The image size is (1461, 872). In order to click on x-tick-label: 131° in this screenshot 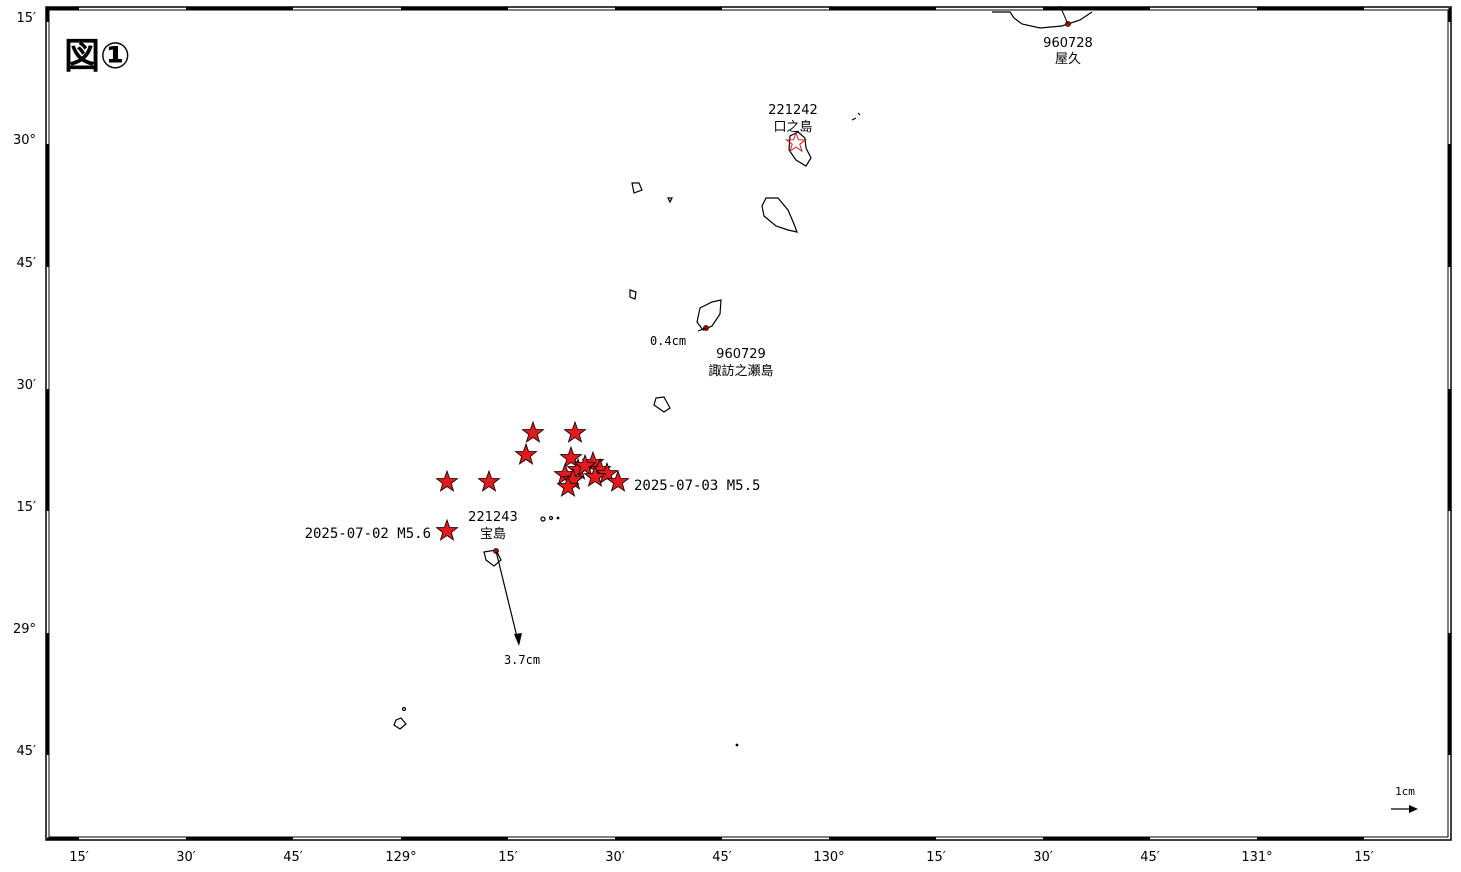, I will do `click(1256, 857)`.